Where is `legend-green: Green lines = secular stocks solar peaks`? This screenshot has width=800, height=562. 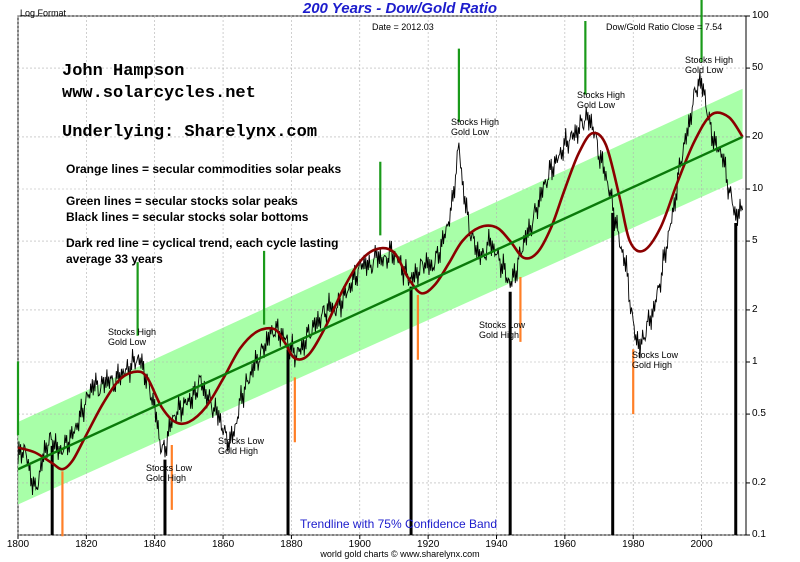
legend-green: Green lines = secular stocks solar peaks is located at coordinates (182, 201).